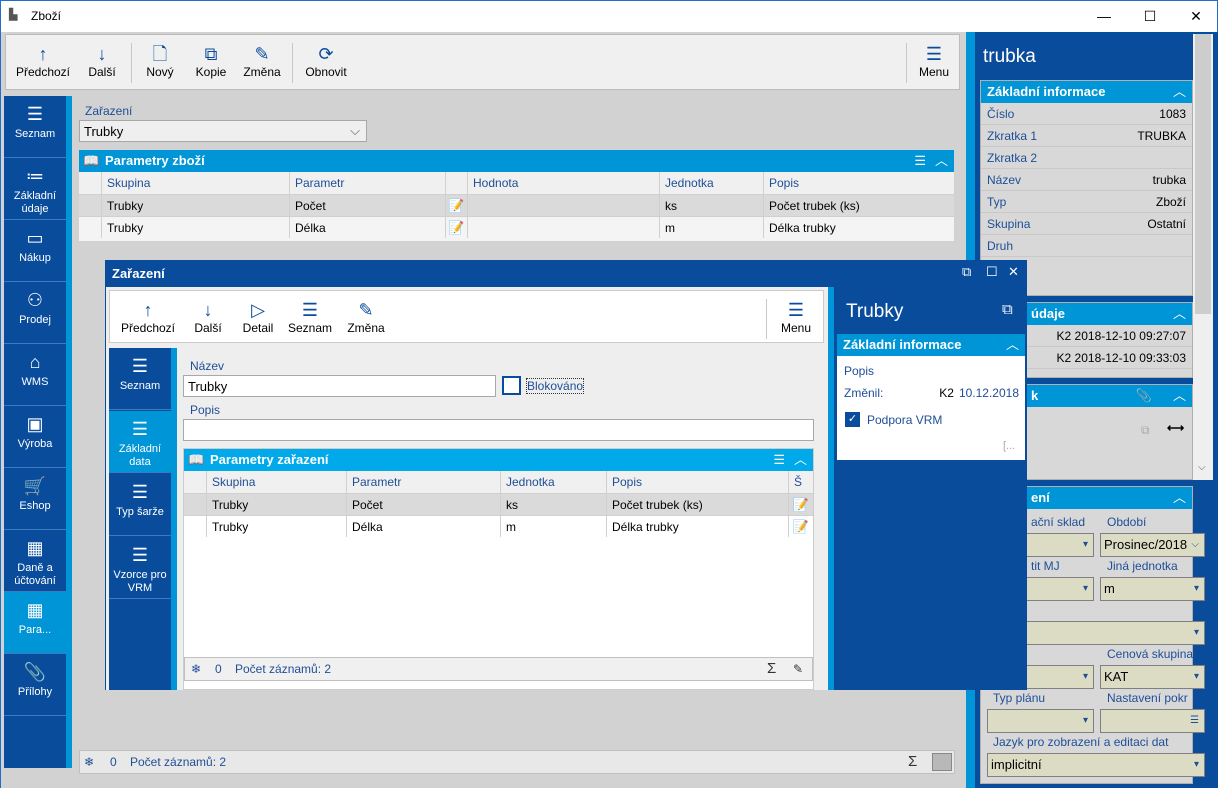  Describe the element at coordinates (208, 328) in the screenshot. I see `next-label: Další` at that location.